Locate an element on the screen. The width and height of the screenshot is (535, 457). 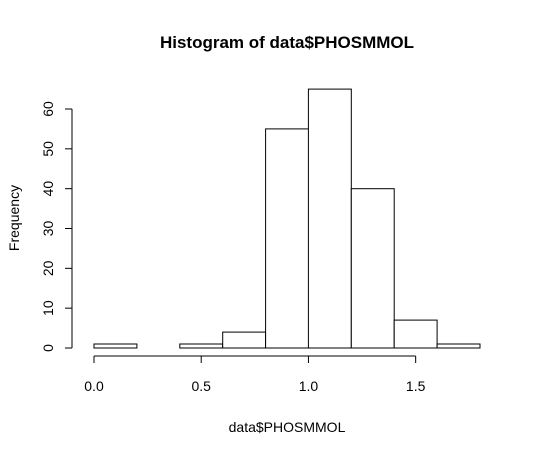
y-tick-label-4: 40 is located at coordinates (48, 189).